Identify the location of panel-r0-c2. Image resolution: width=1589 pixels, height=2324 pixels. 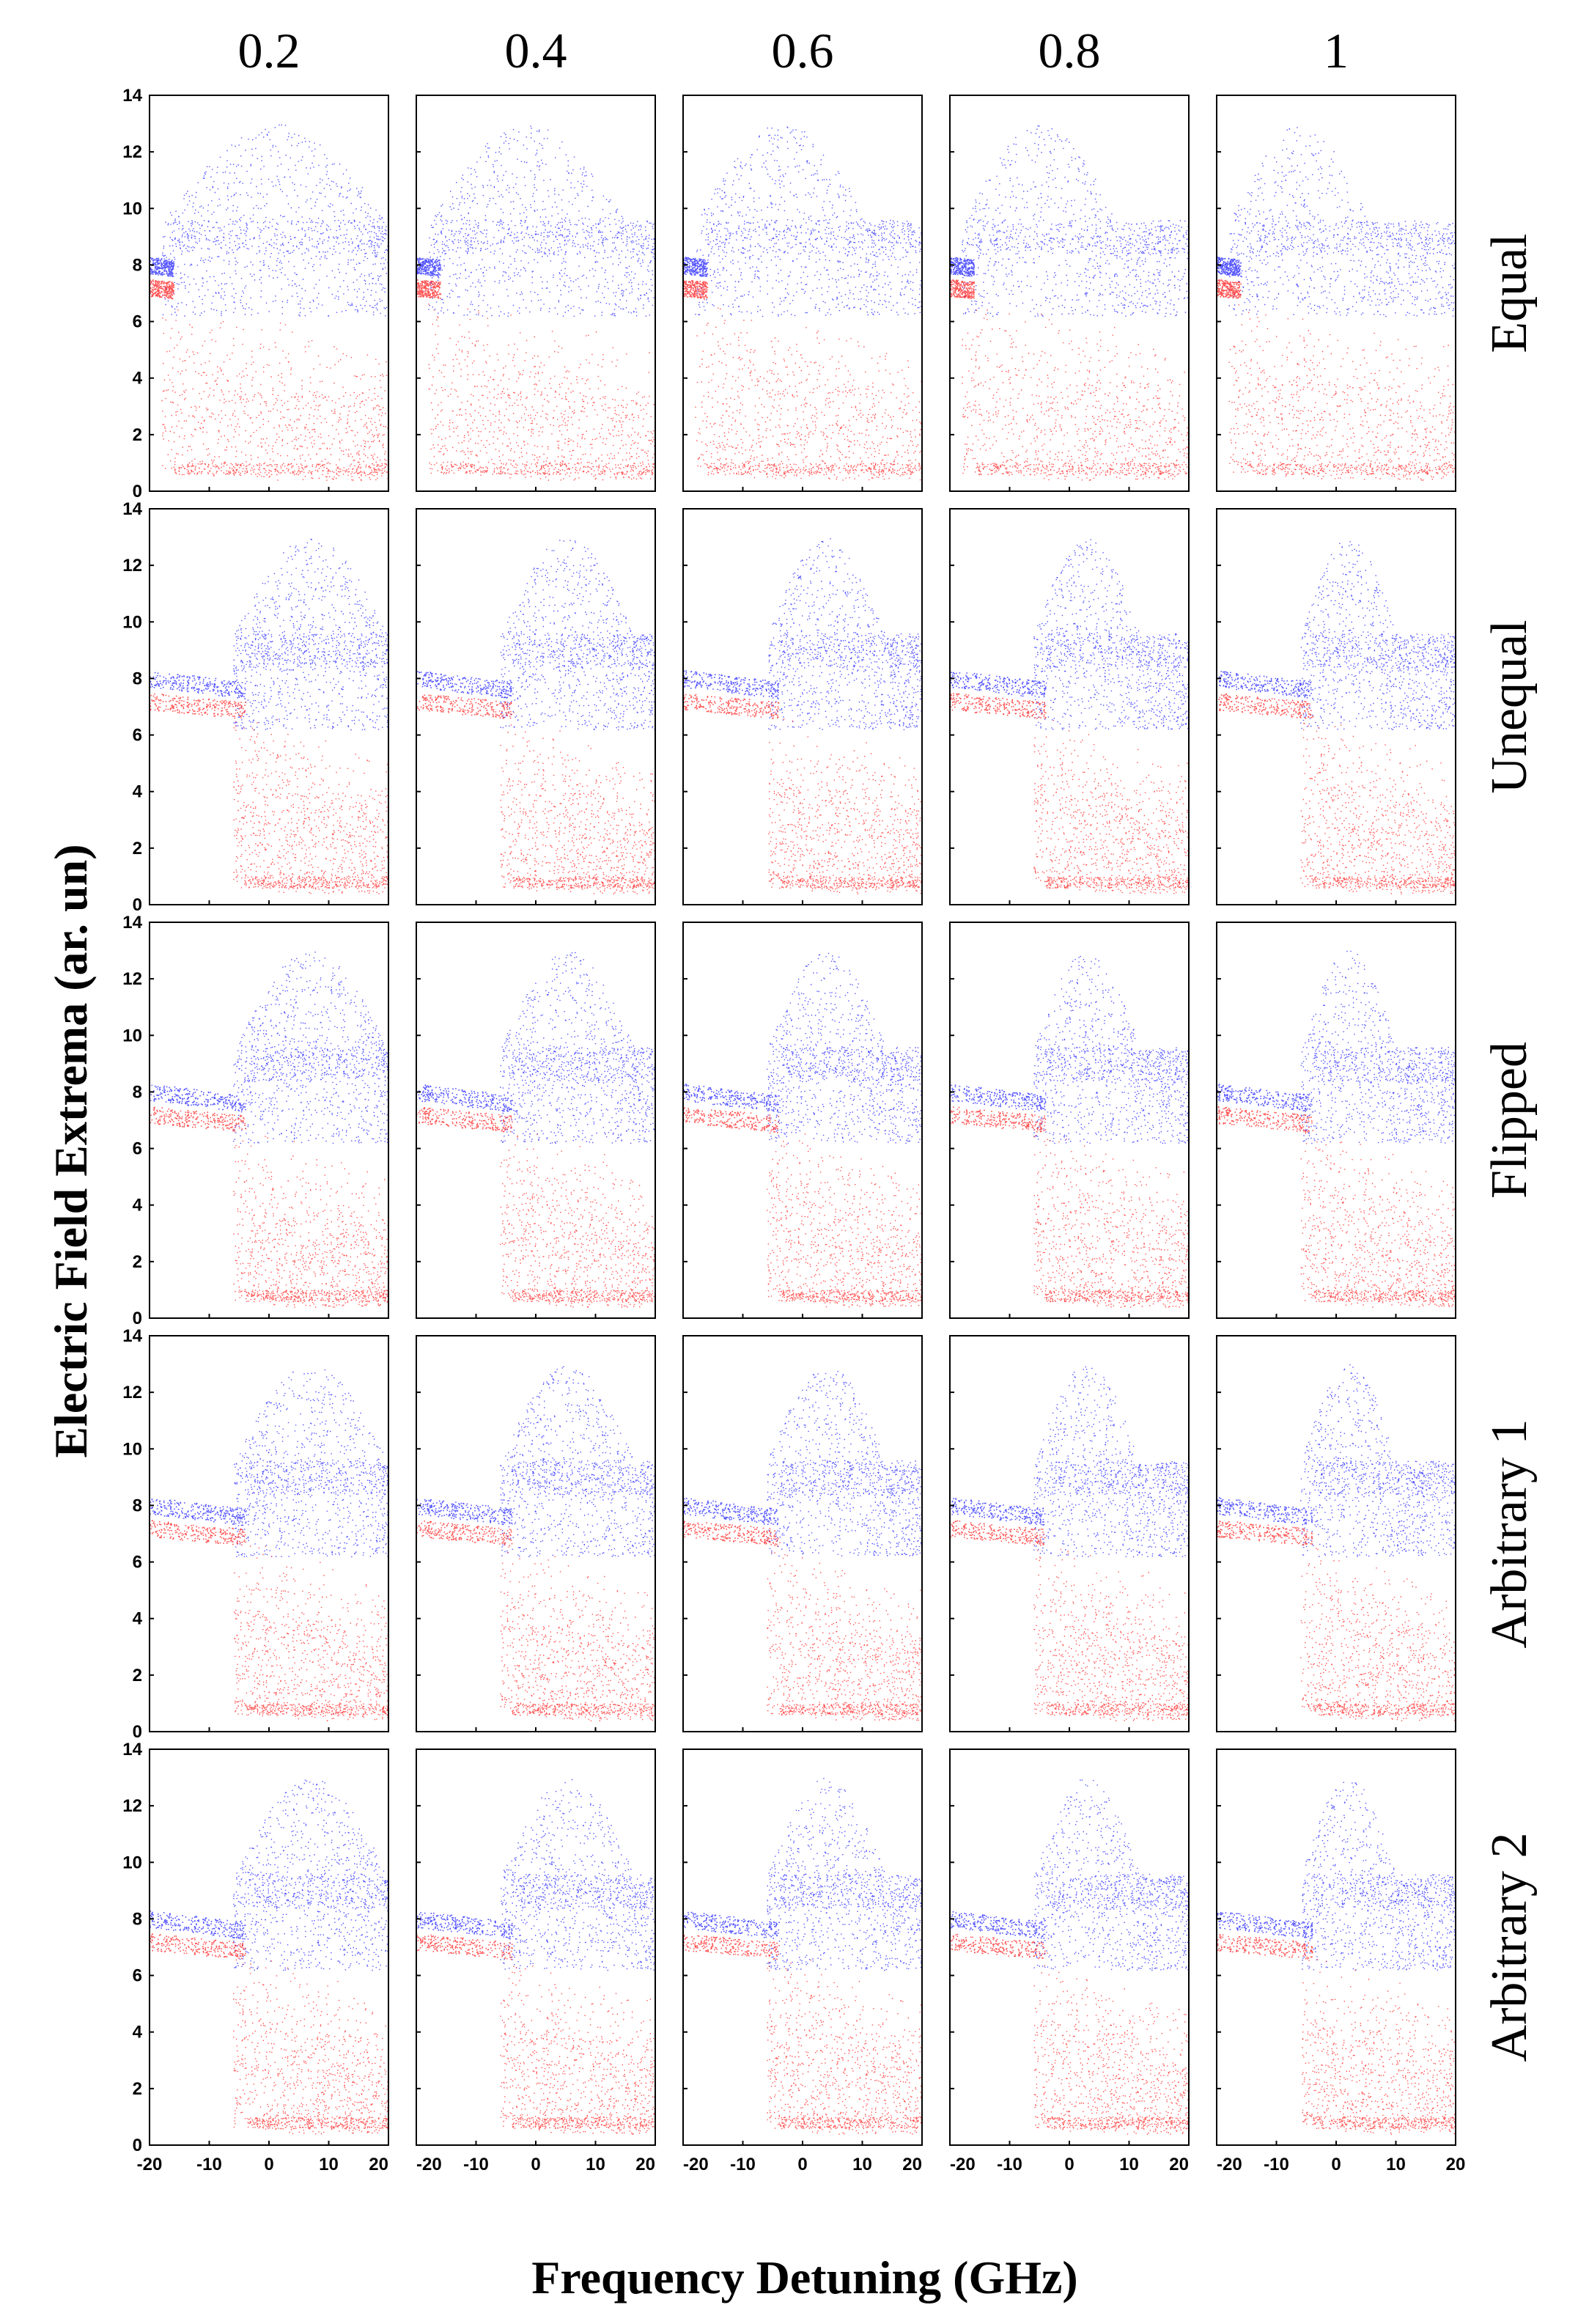
(803, 293).